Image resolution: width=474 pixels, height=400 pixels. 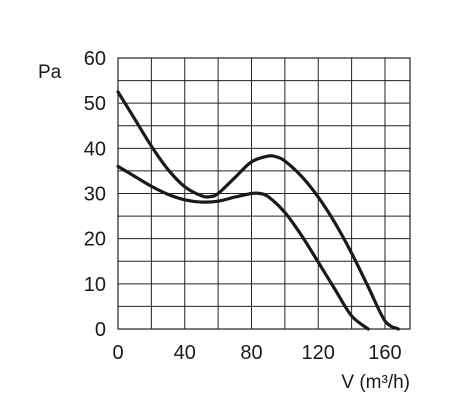 I want to click on y-tick-label: 30, so click(x=95, y=195).